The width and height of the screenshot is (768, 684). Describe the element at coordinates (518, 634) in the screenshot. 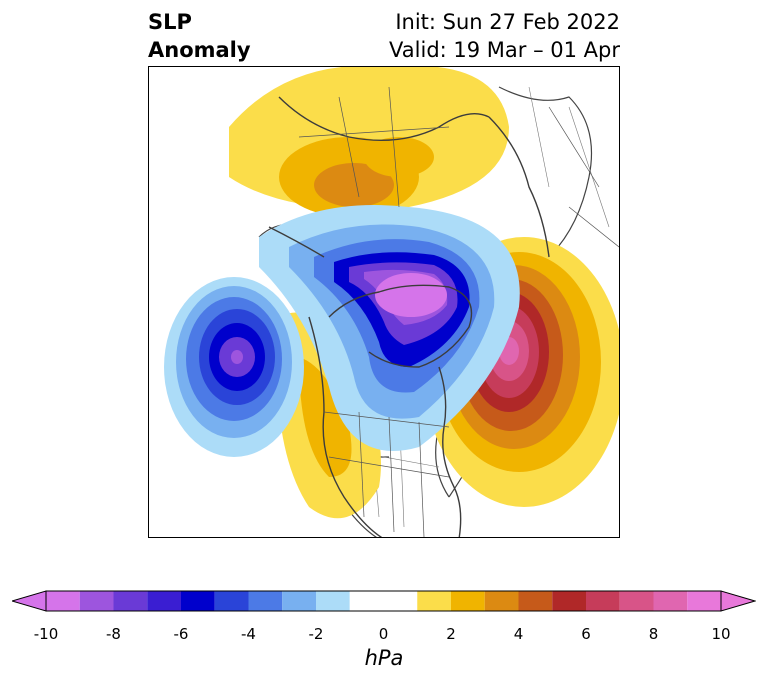

I see `colorbar-tick-label: 4` at that location.